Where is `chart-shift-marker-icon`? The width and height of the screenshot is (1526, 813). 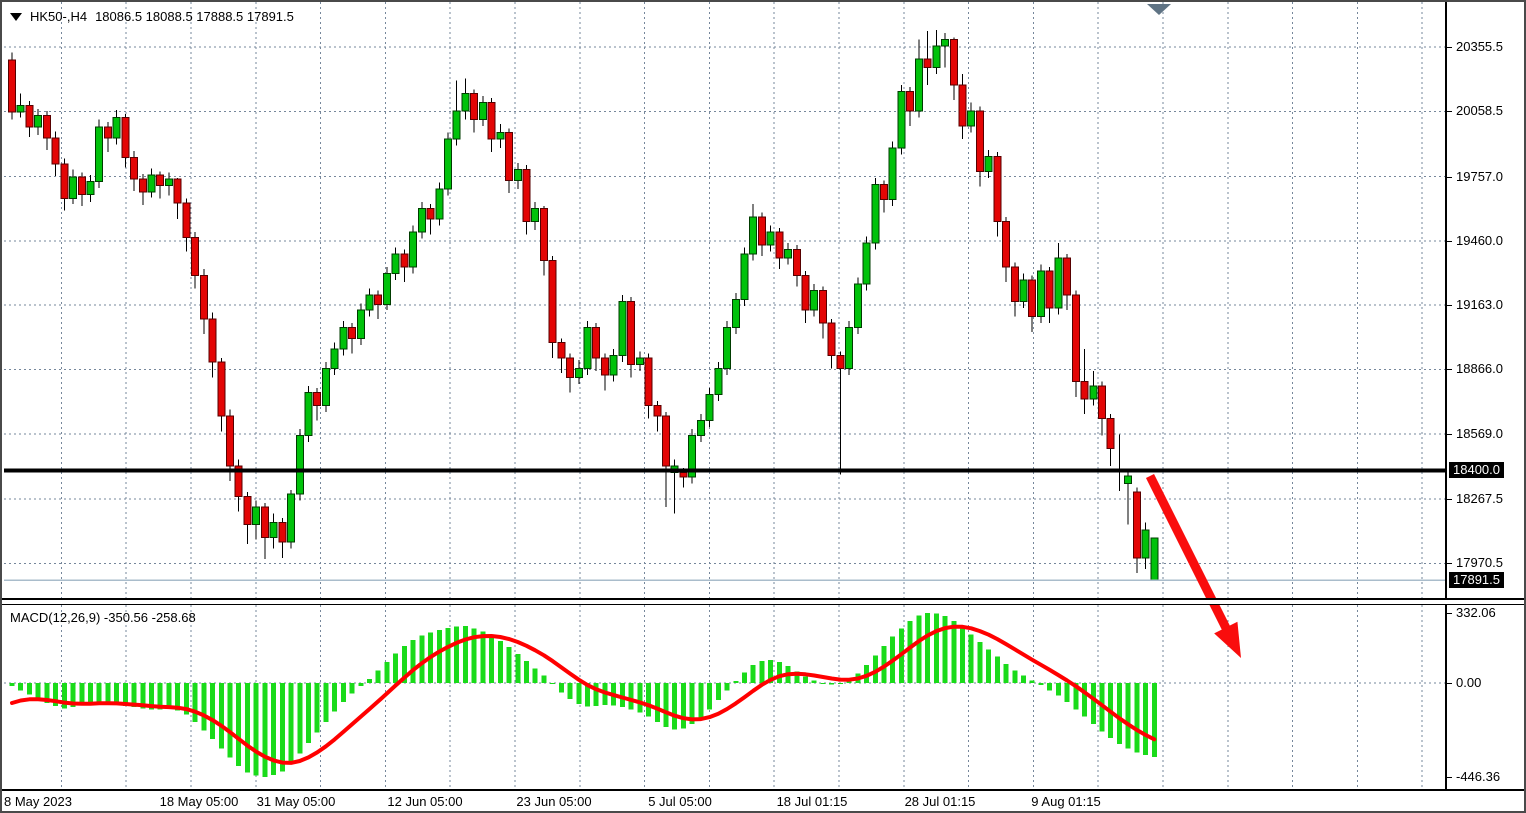 chart-shift-marker-icon is located at coordinates (1159, 9).